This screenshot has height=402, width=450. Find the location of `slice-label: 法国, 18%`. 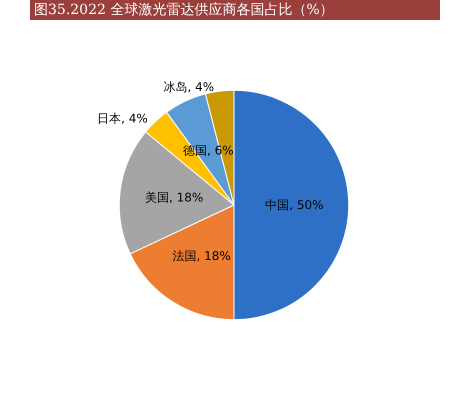

slice-label: 法国, 18% is located at coordinates (201, 255).